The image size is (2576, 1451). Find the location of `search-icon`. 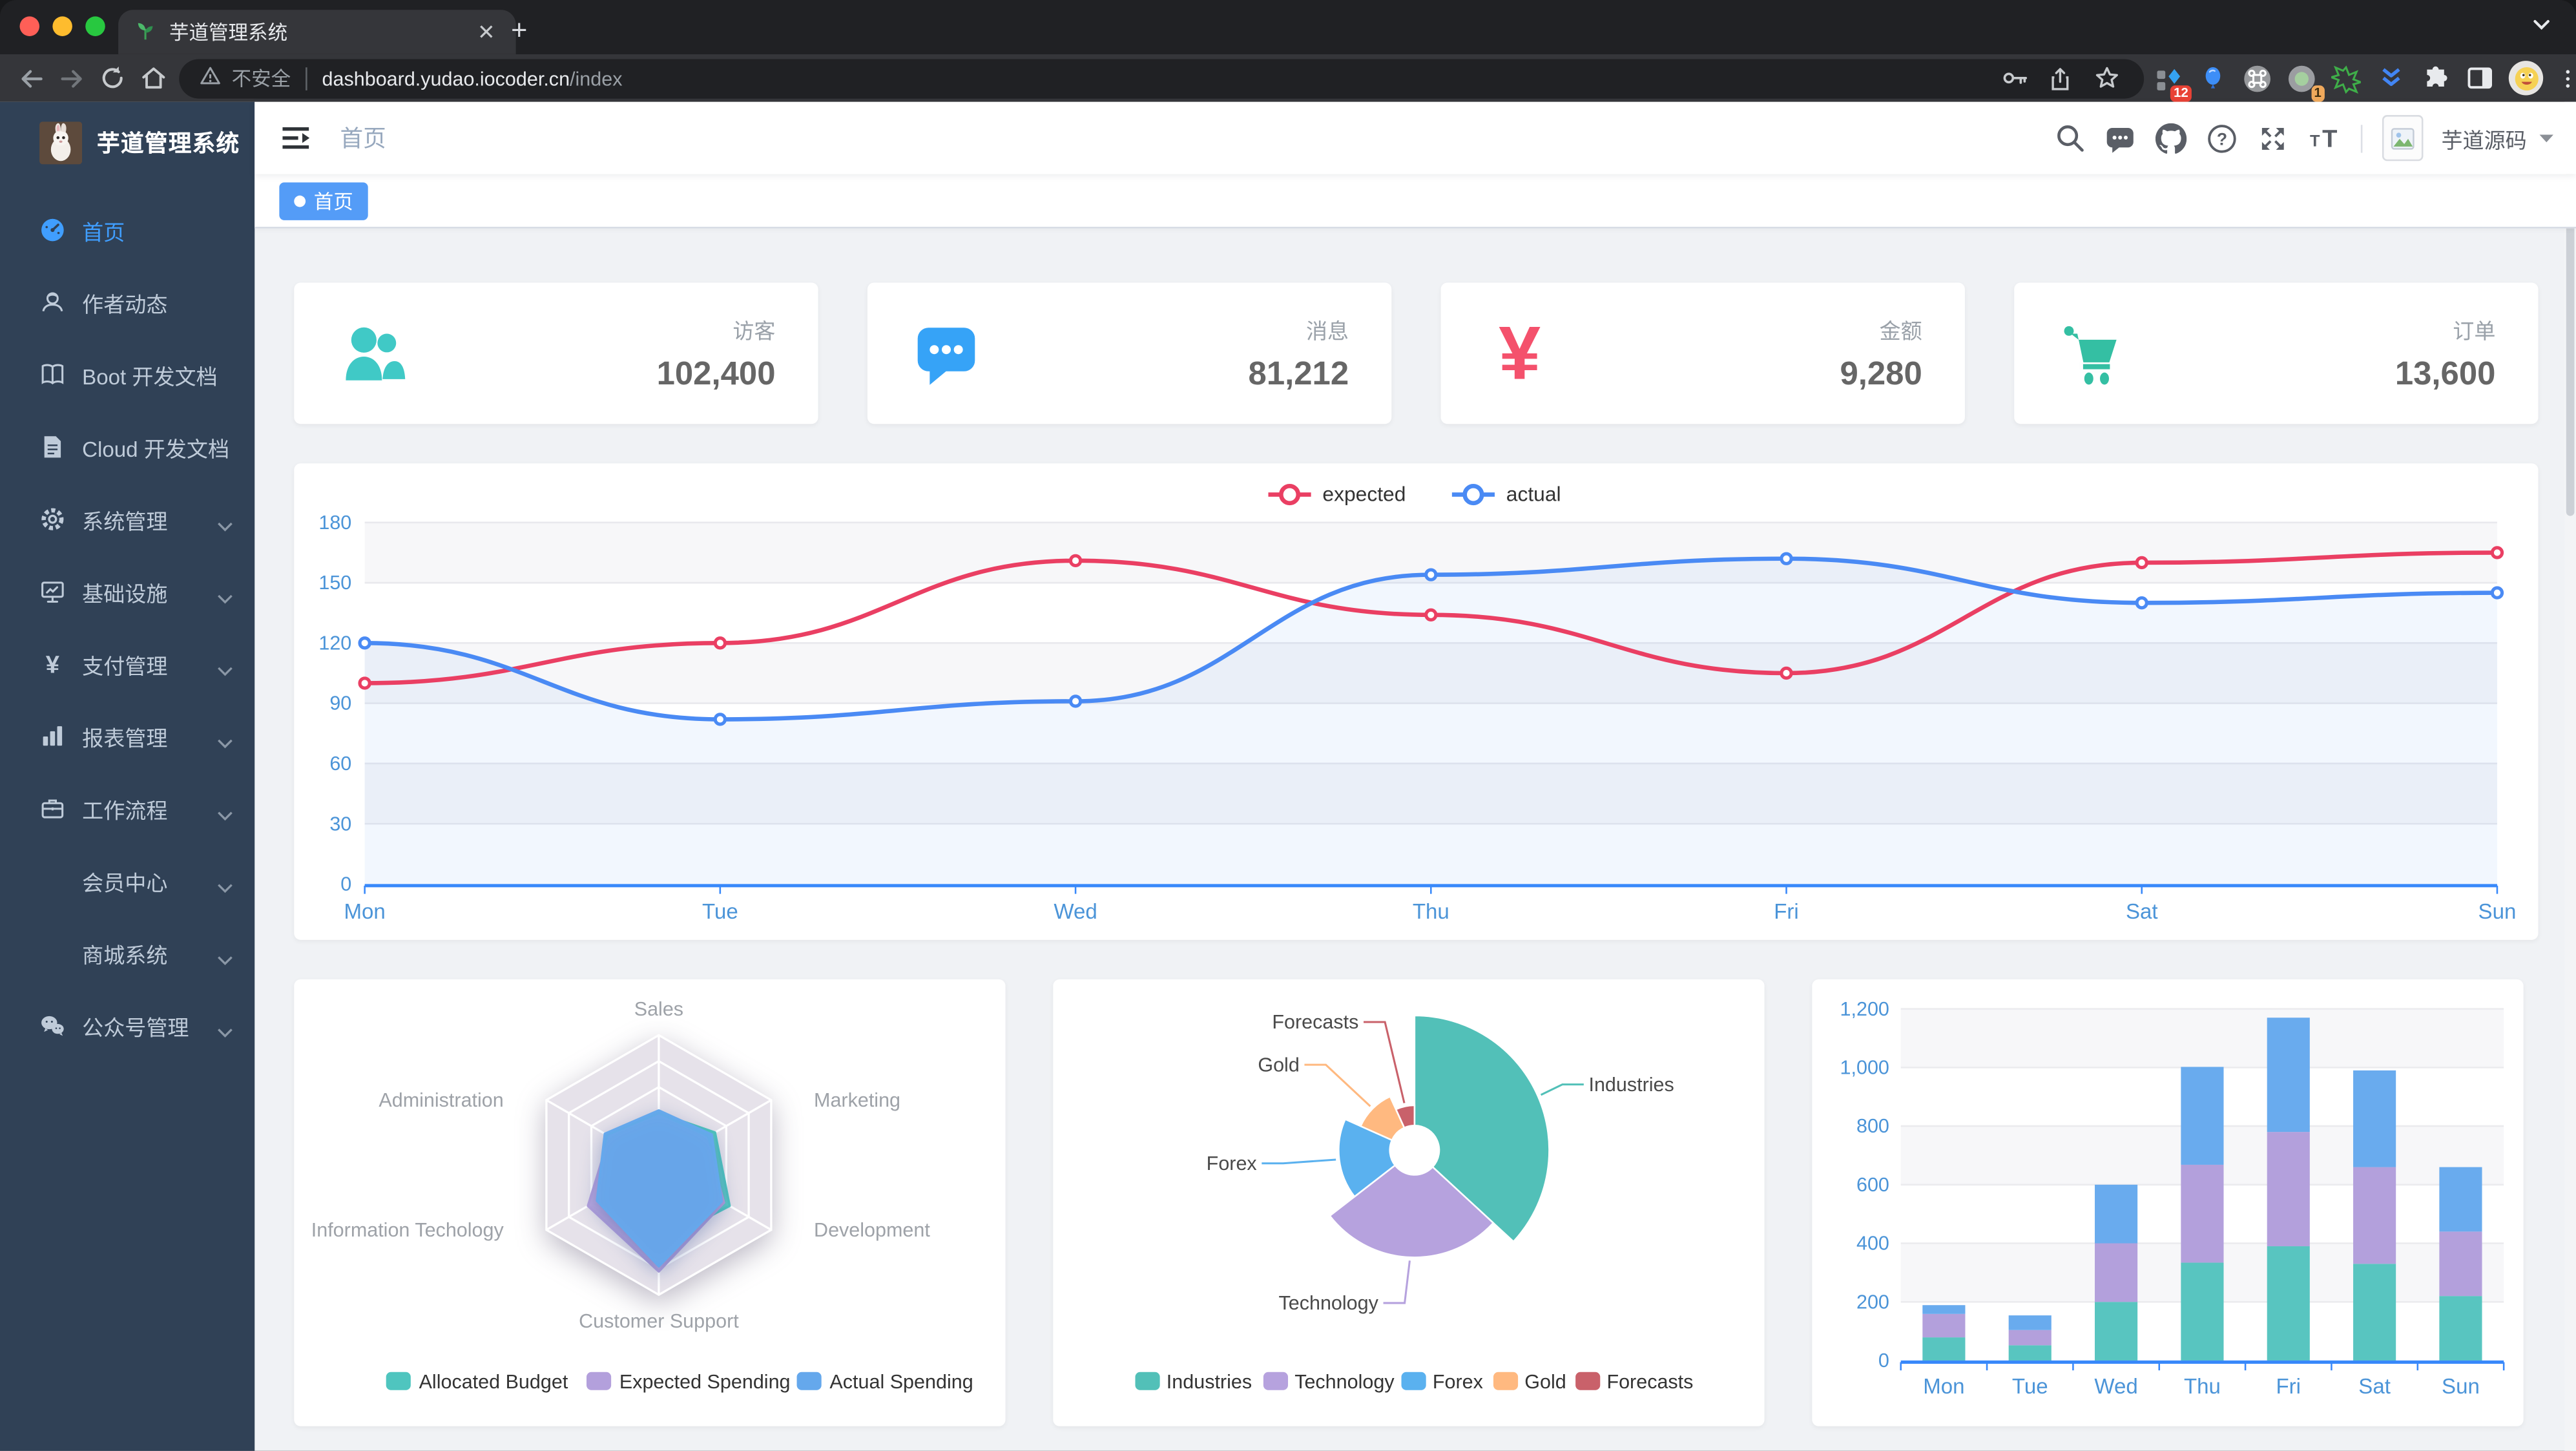

search-icon is located at coordinates (2069, 137).